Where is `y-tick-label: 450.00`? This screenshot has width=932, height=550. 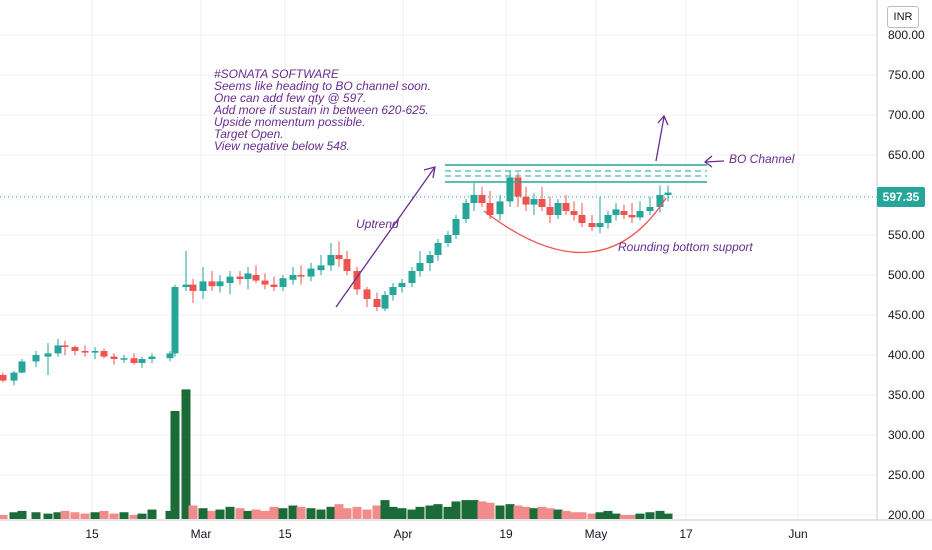 y-tick-label: 450.00 is located at coordinates (906, 315).